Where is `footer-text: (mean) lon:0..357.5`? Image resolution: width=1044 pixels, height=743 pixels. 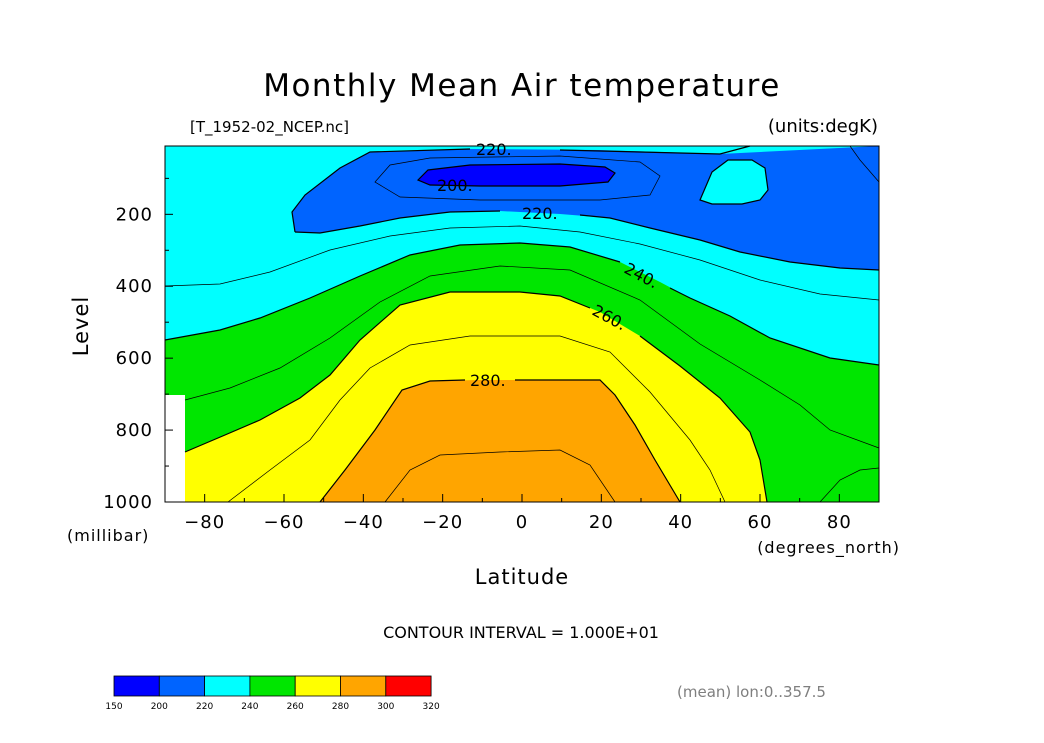 footer-text: (mean) lon:0..357.5 is located at coordinates (751, 692).